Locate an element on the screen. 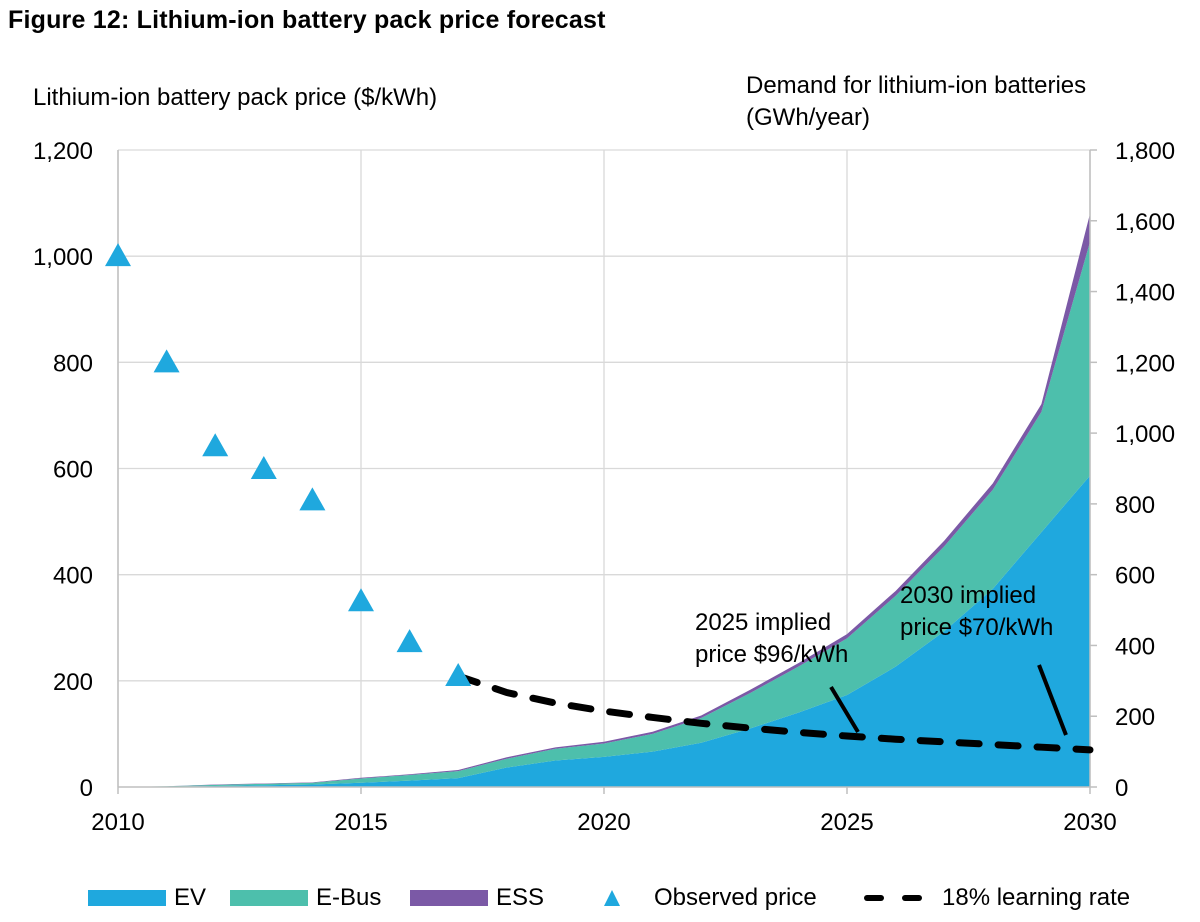 This screenshot has height=922, width=1200. y-axis-right-label-line1: Demand for lithium-ion batteries is located at coordinates (916, 85).